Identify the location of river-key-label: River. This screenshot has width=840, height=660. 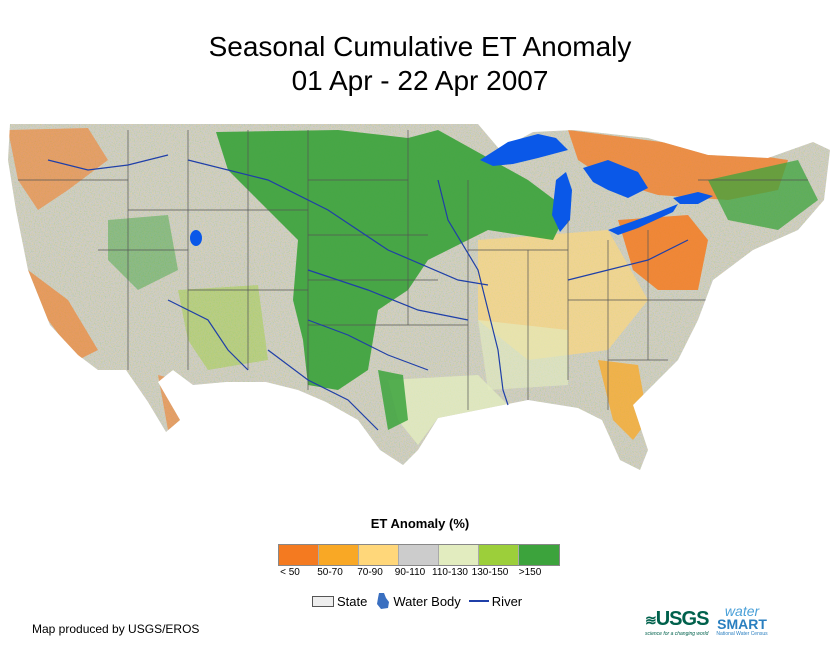
(507, 601).